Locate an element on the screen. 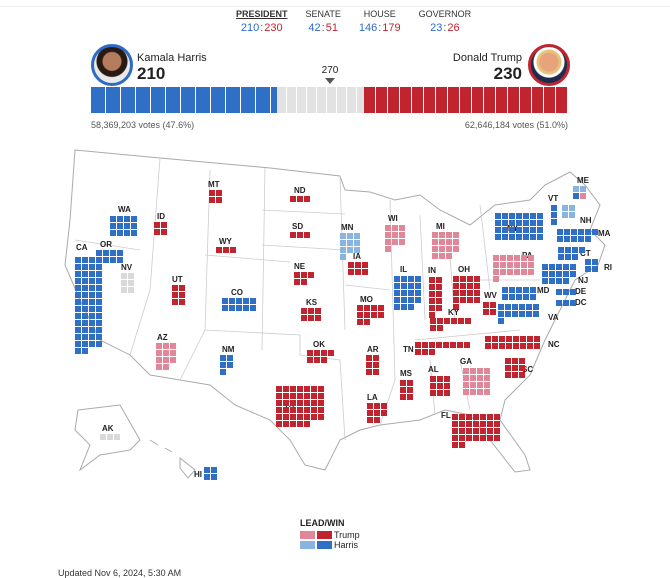  state-tiles-ok is located at coordinates (320, 356).